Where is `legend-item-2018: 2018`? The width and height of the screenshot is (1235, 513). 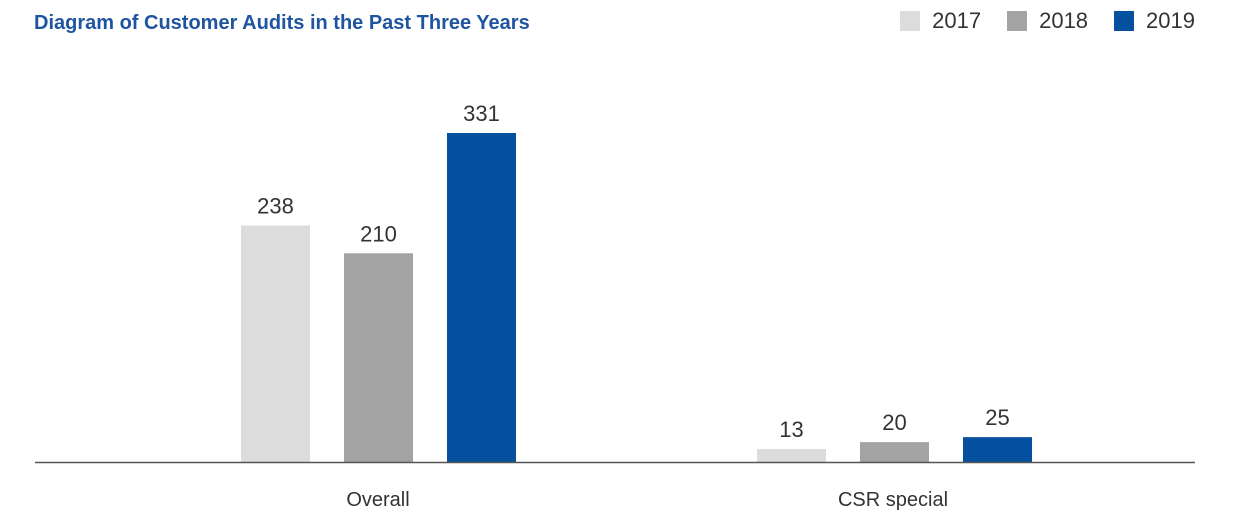 legend-item-2018: 2018 is located at coordinates (1047, 21).